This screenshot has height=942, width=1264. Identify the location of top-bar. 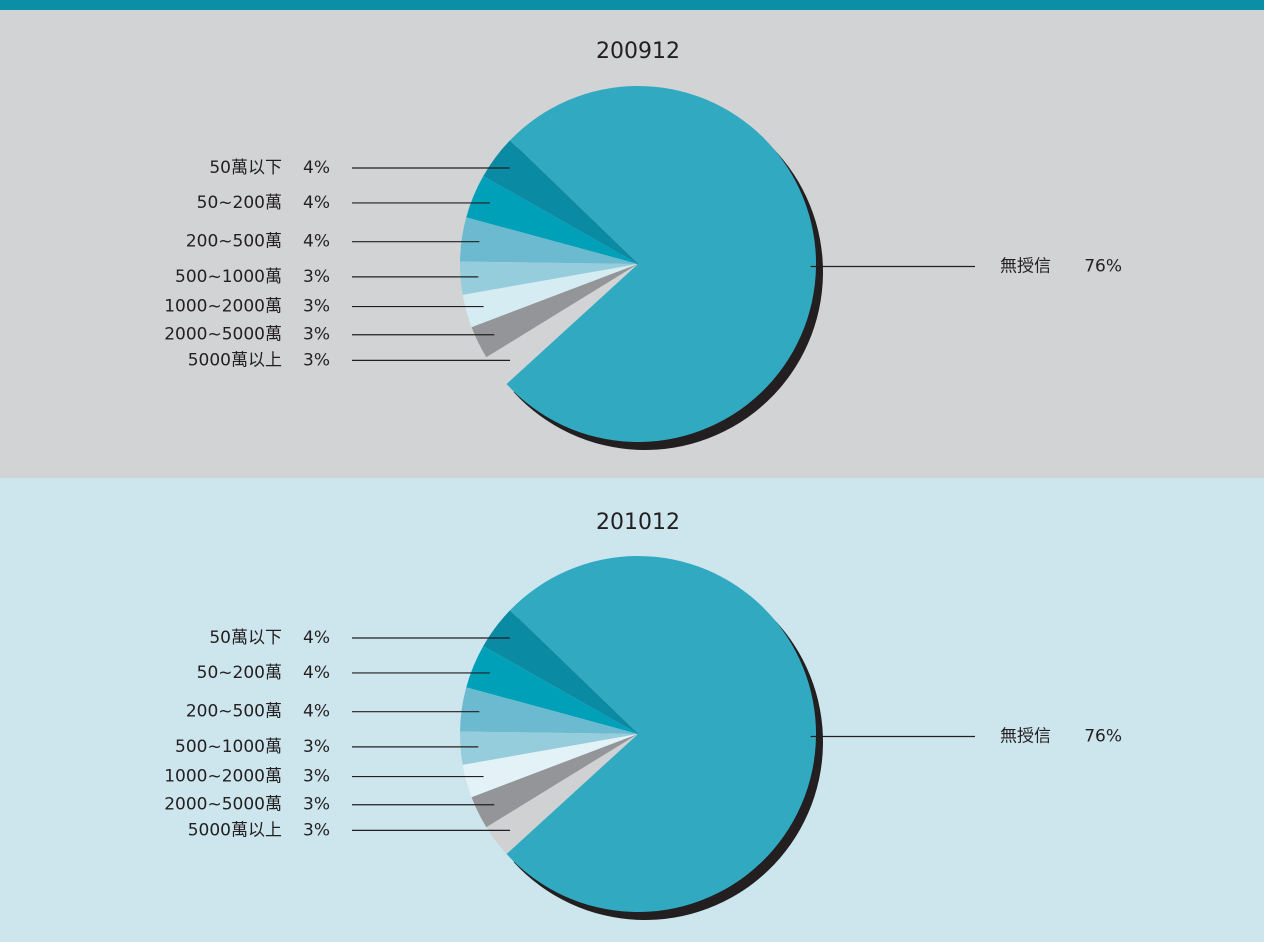
(632, 5).